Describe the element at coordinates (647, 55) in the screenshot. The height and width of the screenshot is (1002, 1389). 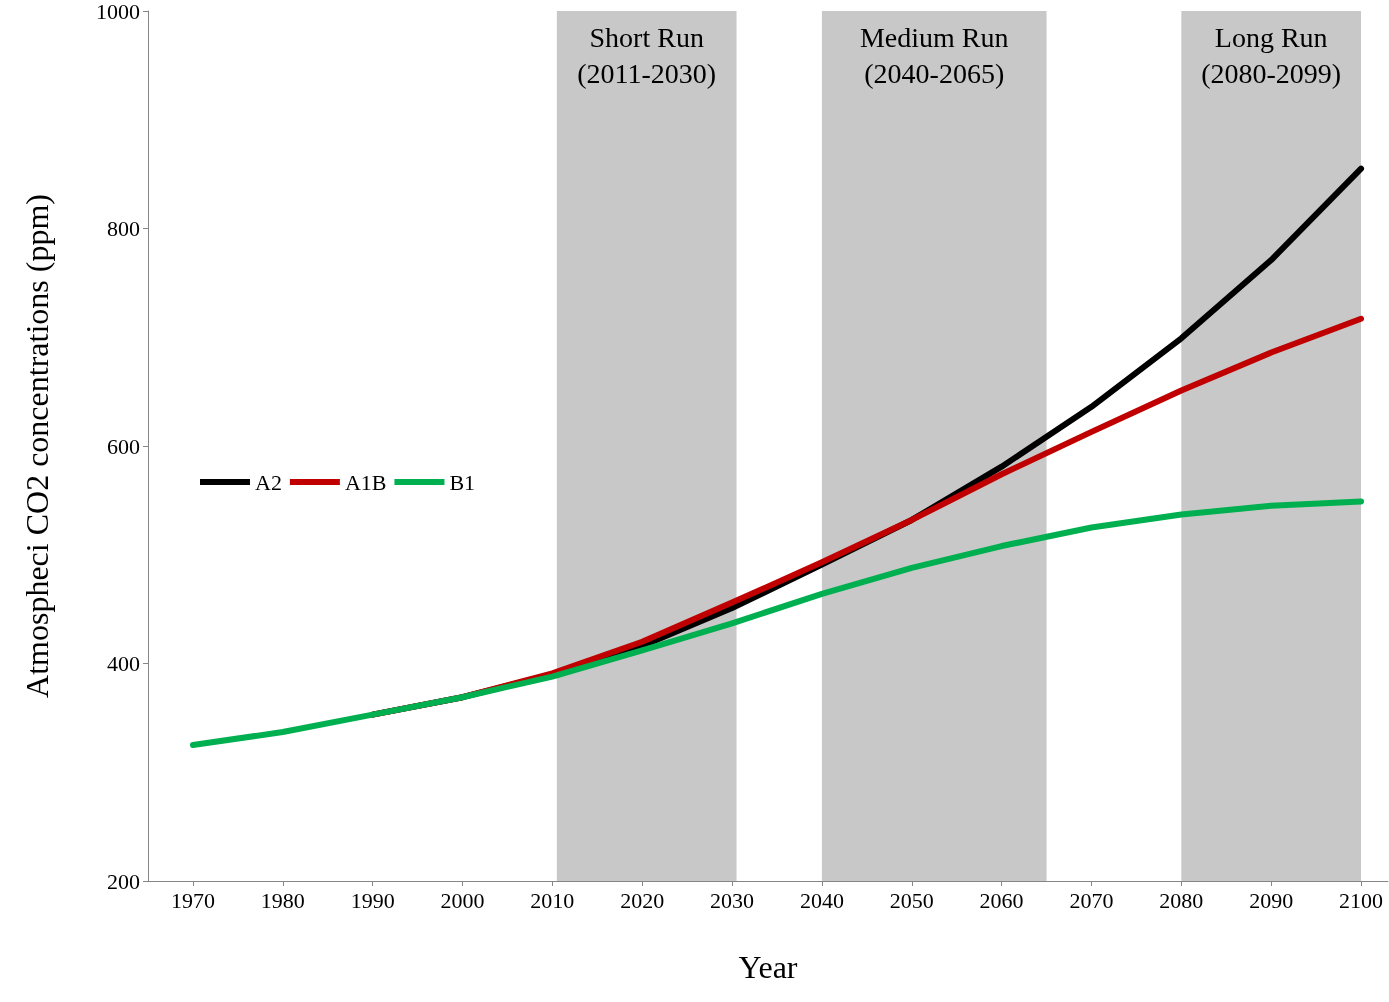
I see `band-label: Short Run (2011-2030)` at that location.